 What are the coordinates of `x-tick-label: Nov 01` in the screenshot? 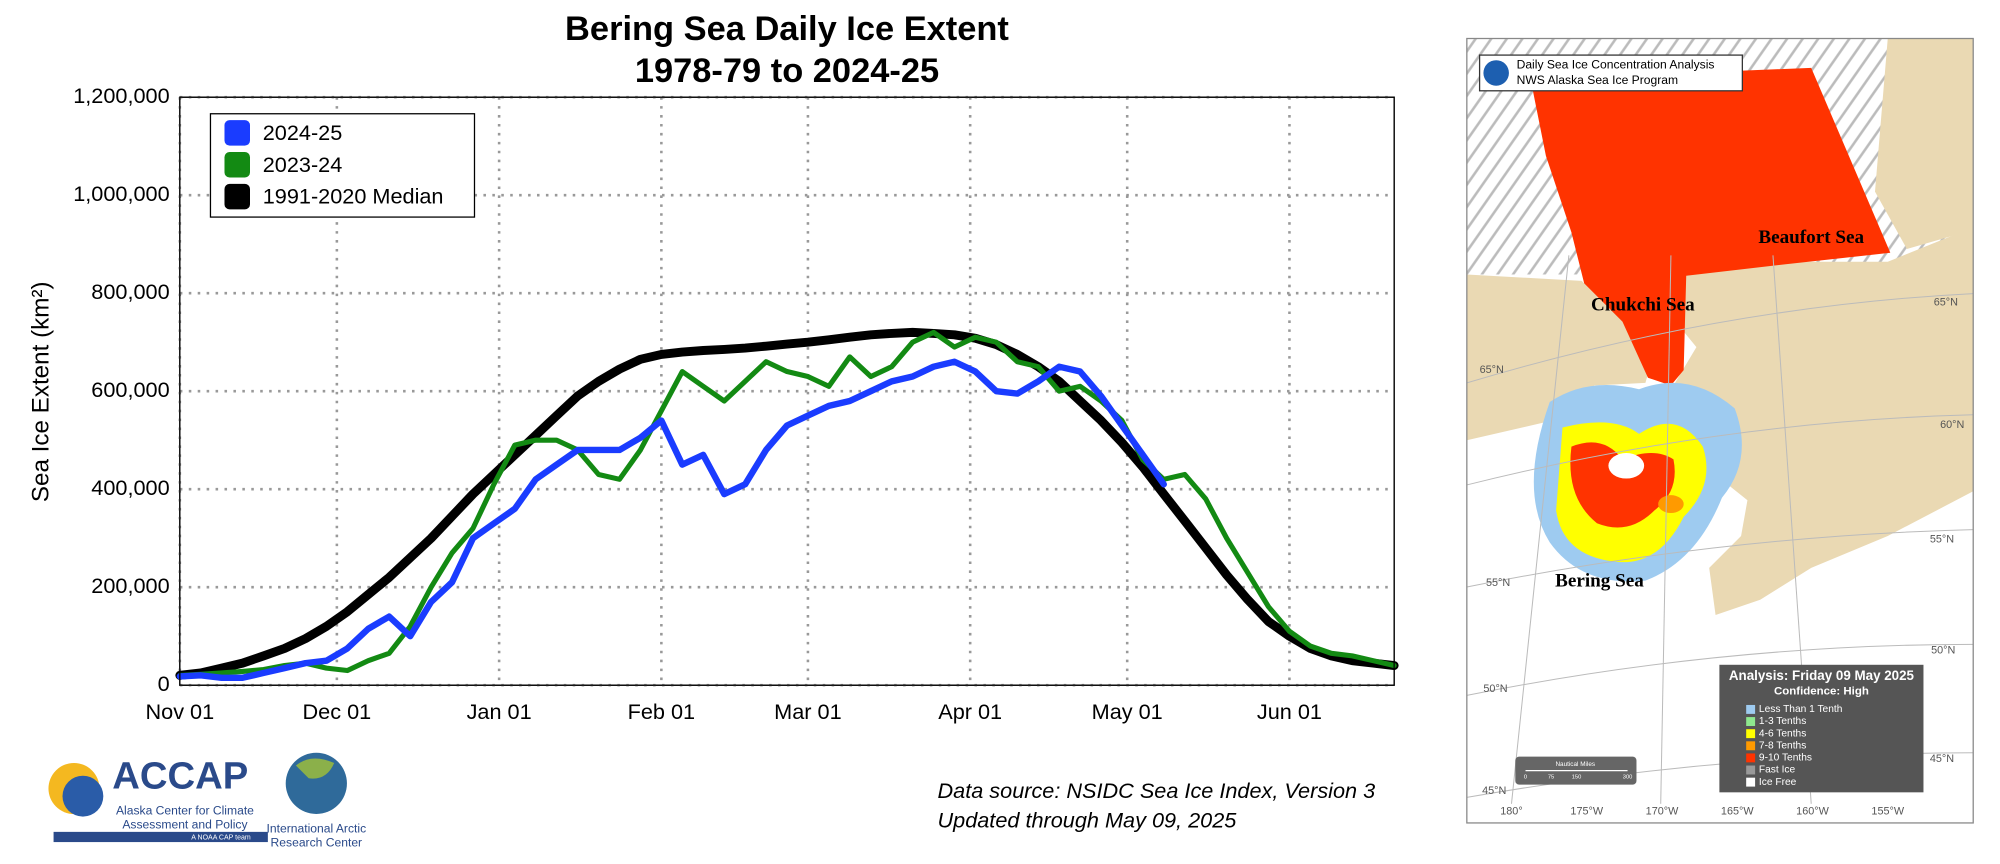 It's located at (180, 711).